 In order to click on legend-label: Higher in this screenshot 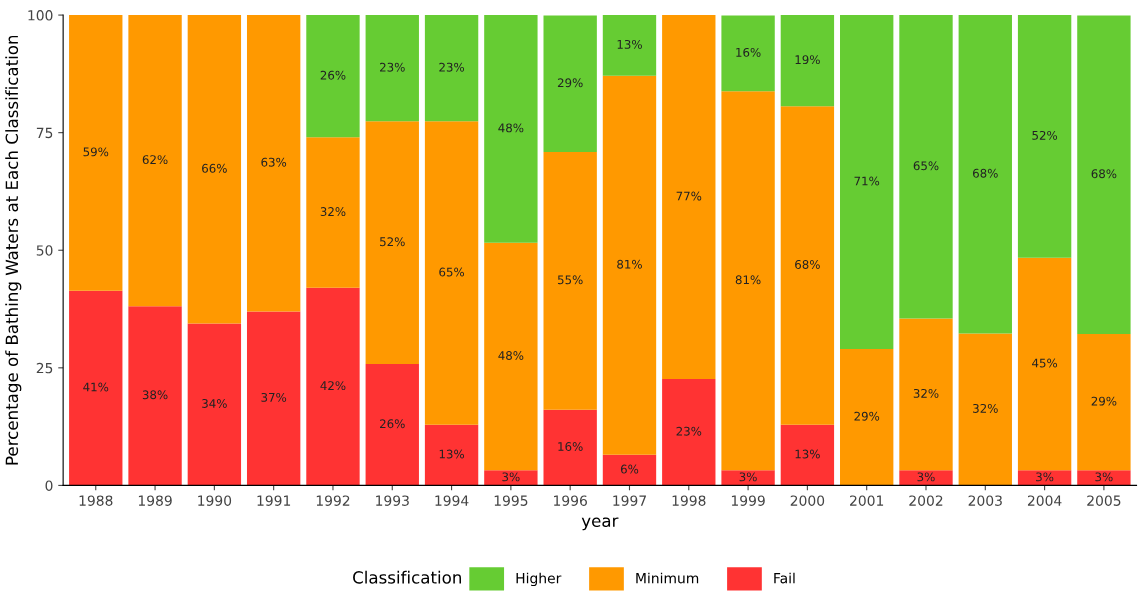, I will do `click(539, 579)`.